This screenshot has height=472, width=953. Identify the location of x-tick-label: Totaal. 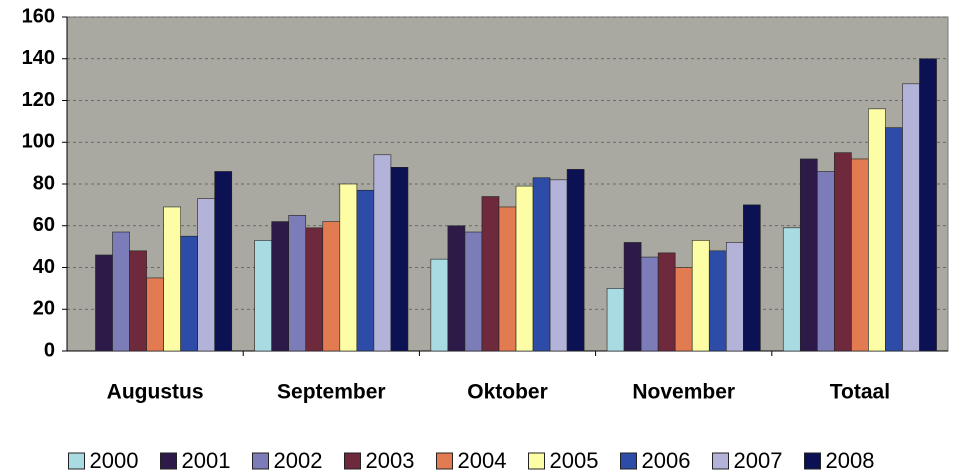
(860, 392).